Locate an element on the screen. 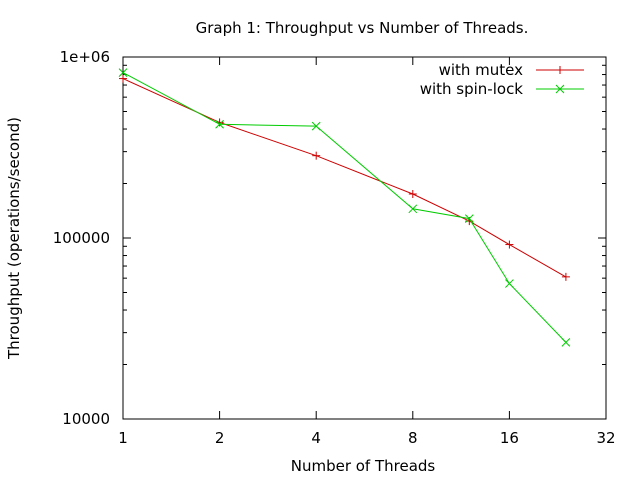 This screenshot has height=480, width=640. x-tick-label: 32 is located at coordinates (605, 438).